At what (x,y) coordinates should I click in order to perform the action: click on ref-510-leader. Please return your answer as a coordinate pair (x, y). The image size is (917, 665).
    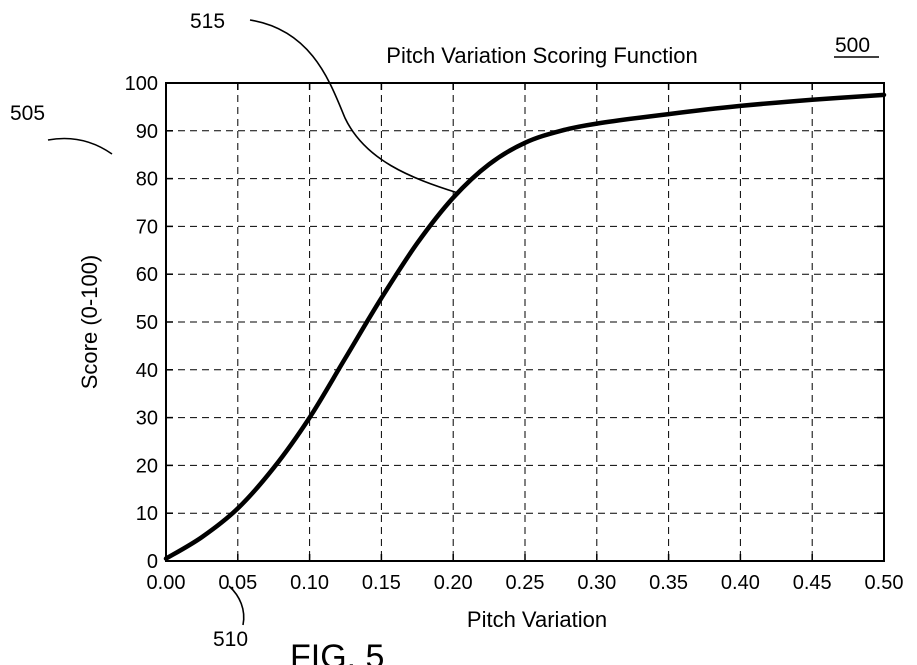
    Looking at the image, I should click on (236, 605).